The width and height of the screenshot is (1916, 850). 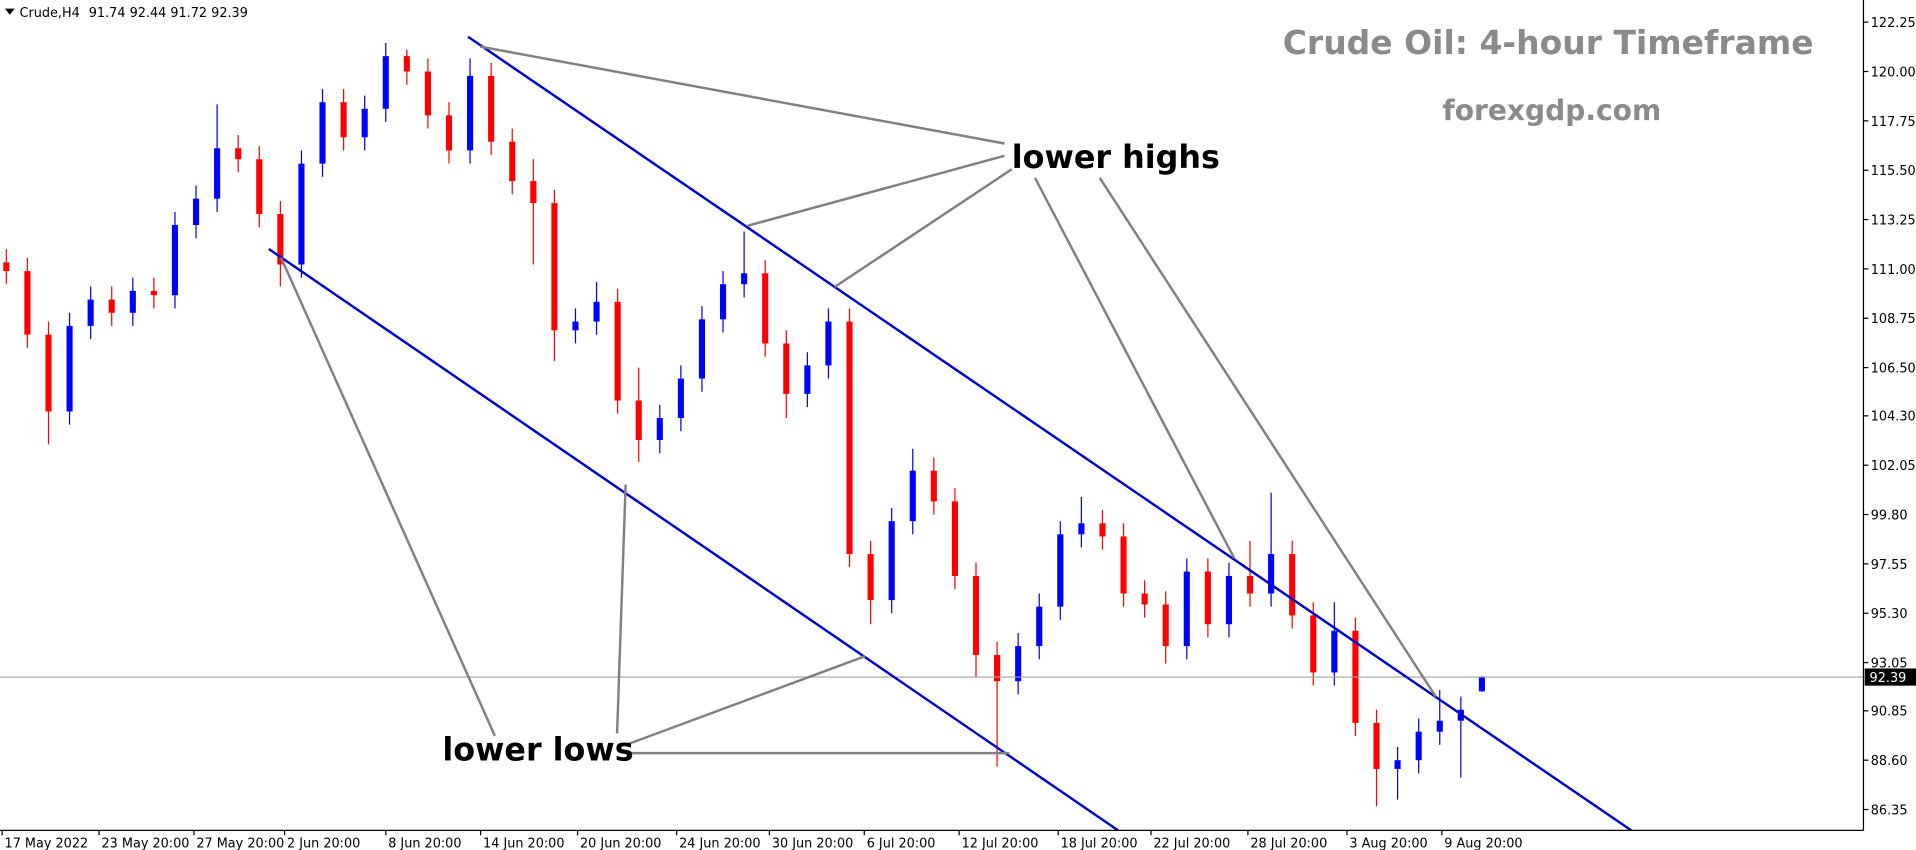 I want to click on x-tick-label: 24 Jun 20:00, so click(x=719, y=843).